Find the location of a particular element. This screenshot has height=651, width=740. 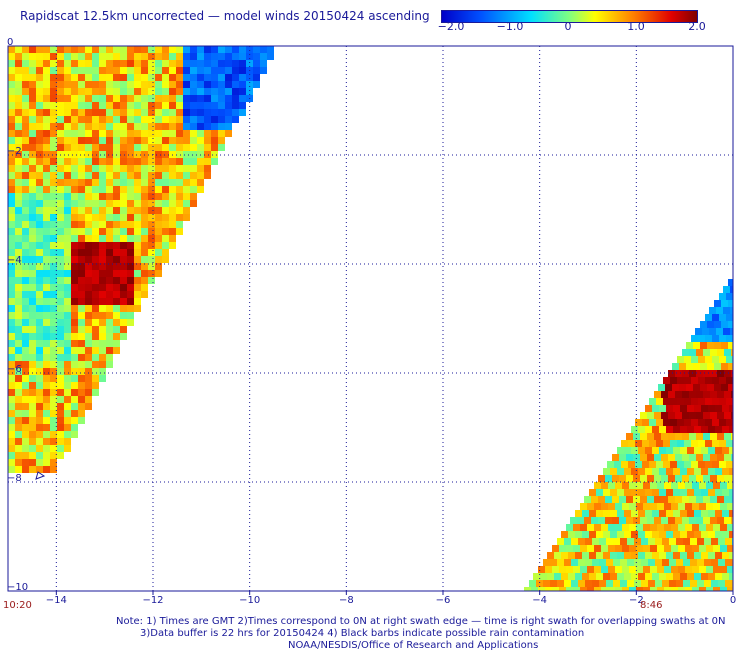

colorbar-tick-label: −2.0 is located at coordinates (451, 26).